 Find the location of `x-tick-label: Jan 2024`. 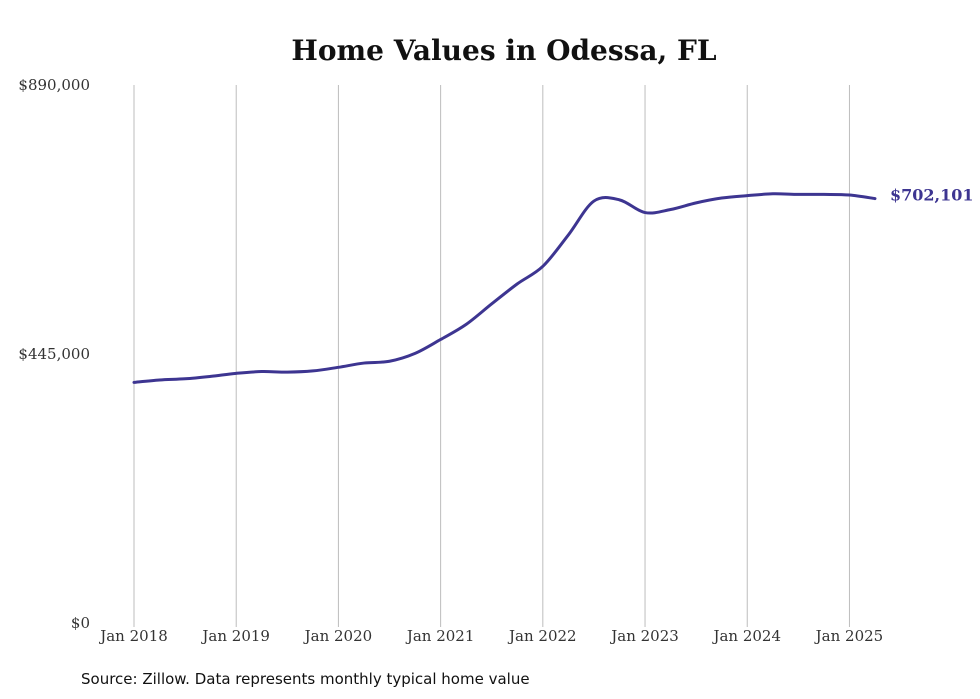

x-tick-label: Jan 2024 is located at coordinates (746, 636).